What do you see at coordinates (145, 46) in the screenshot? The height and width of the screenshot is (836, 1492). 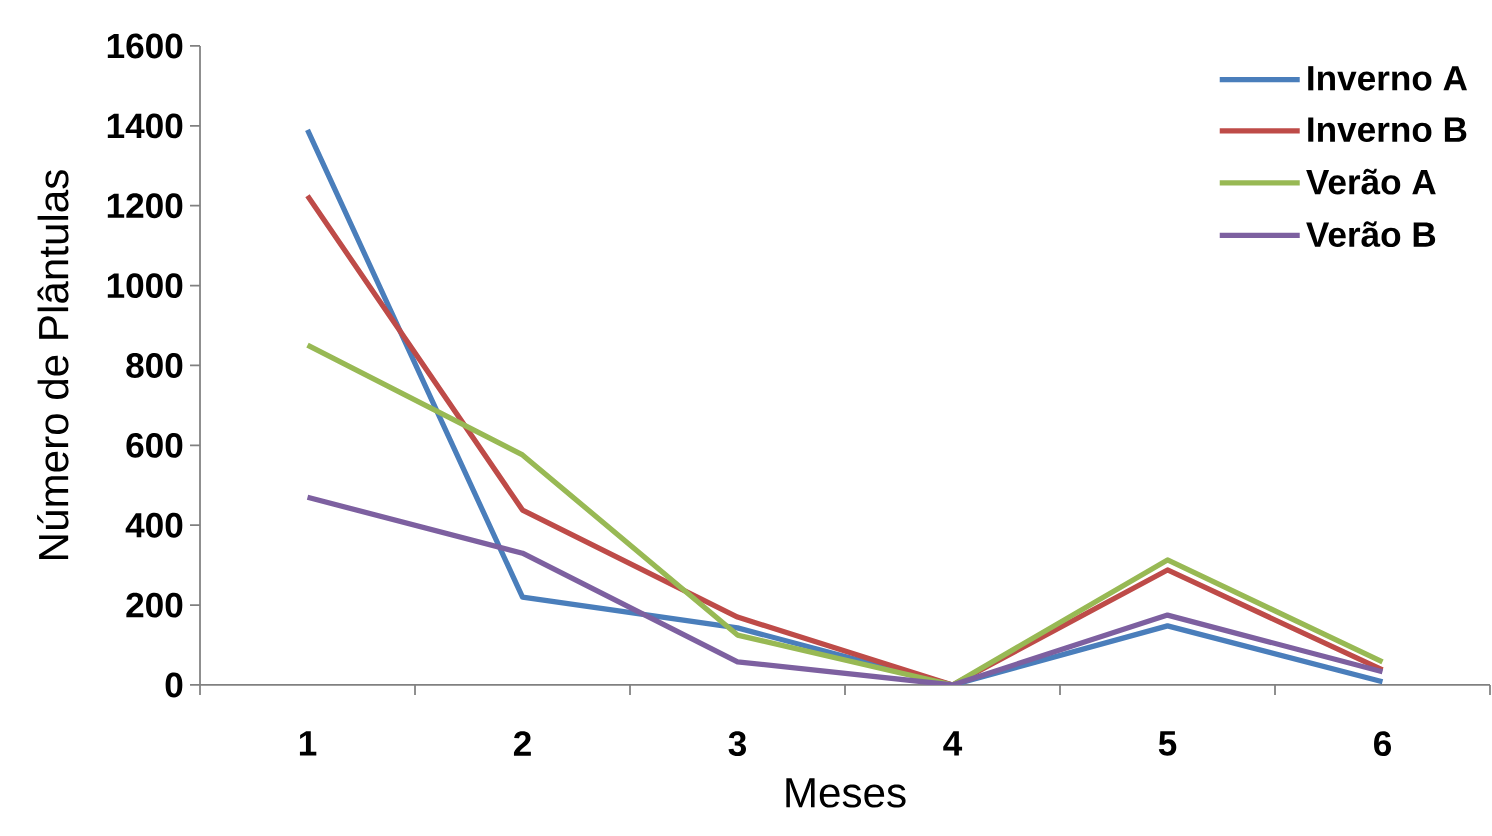 I see `y-tick-label: 1600` at bounding box center [145, 46].